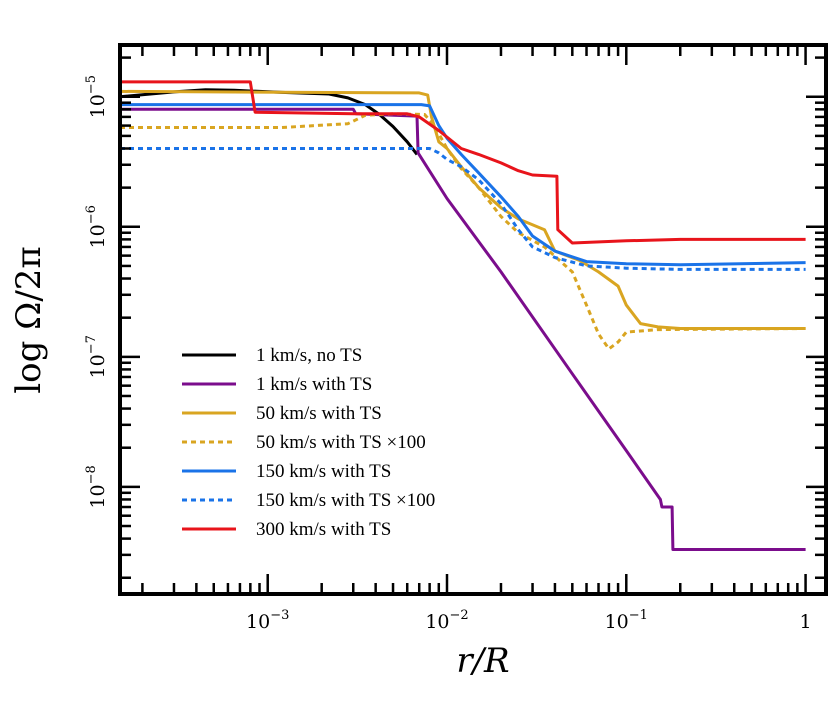 This screenshot has width=830, height=702. What do you see at coordinates (309, 355) in the screenshot?
I see `legend-label-0: 1 km/s, no TS` at bounding box center [309, 355].